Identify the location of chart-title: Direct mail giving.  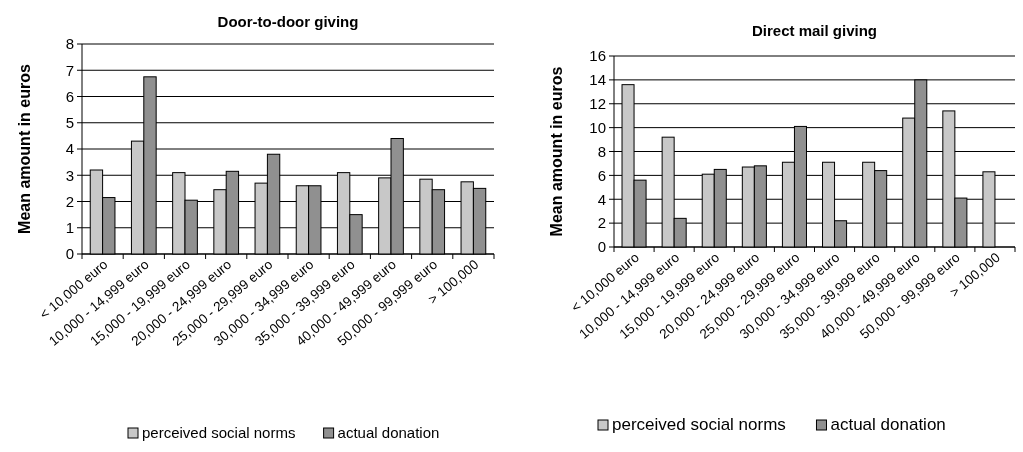
(814, 30).